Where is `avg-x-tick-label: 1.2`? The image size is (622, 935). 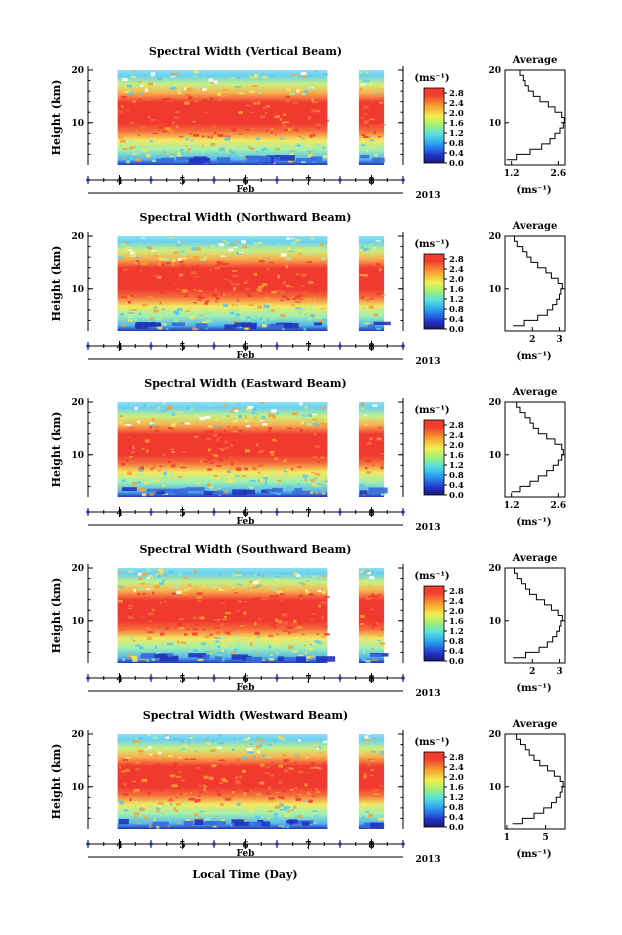
avg-x-tick-label: 1.2 is located at coordinates (512, 506).